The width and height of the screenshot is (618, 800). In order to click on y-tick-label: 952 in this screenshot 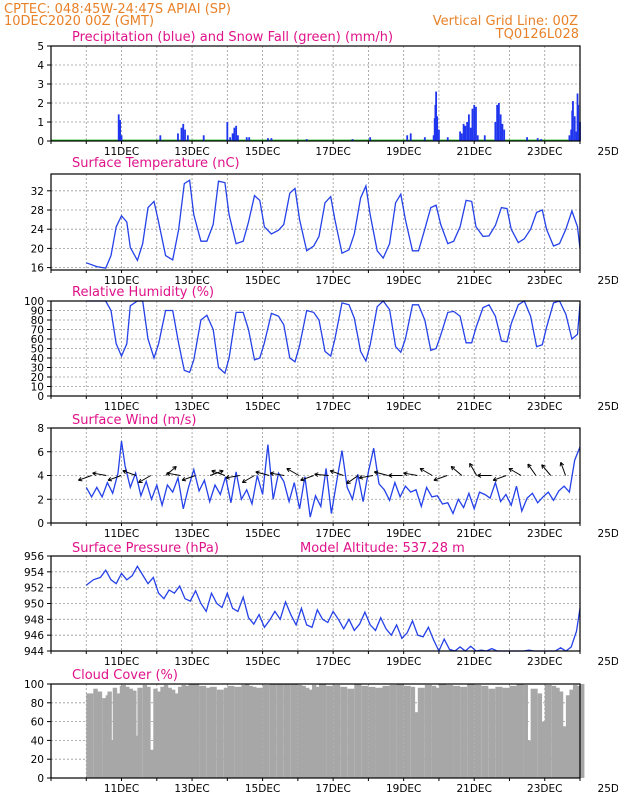, I will do `click(34, 589)`.